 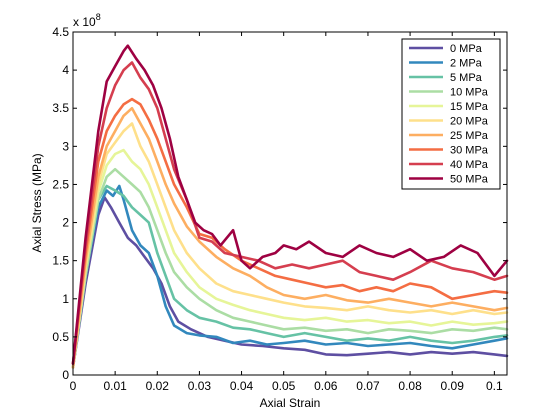 What do you see at coordinates (65, 146) in the screenshot?
I see `y-tick-label: 3` at bounding box center [65, 146].